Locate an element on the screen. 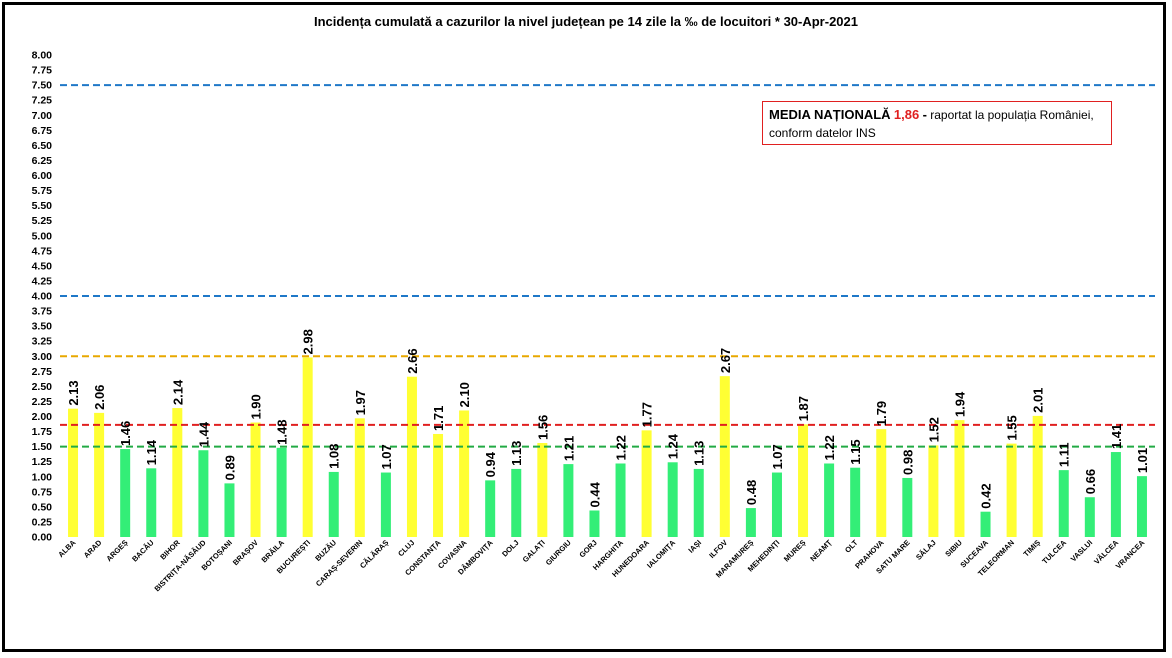 Image resolution: width=1172 pixels, height=658 pixels. x-tick-label: TULCEA is located at coordinates (1054, 552).